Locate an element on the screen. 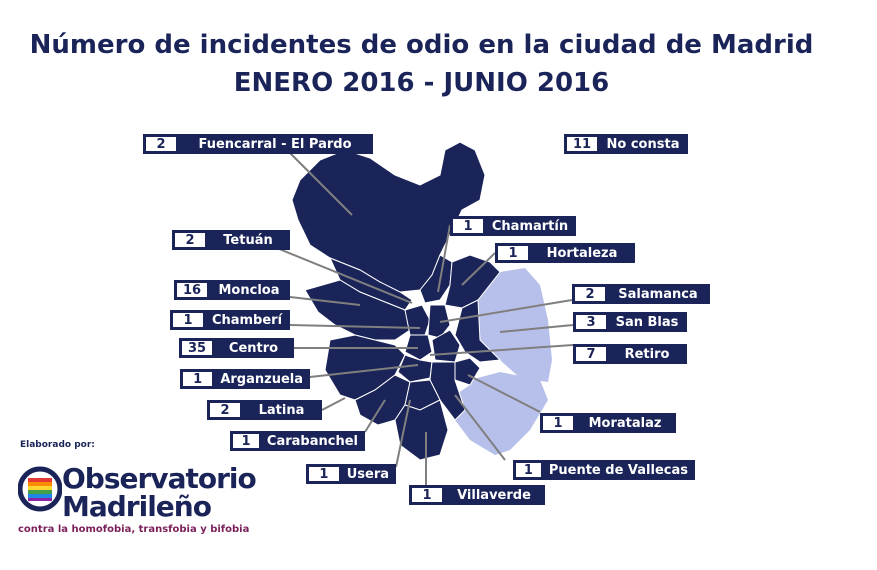 The height and width of the screenshot is (570, 877). count-retiro: 7 is located at coordinates (591, 354).